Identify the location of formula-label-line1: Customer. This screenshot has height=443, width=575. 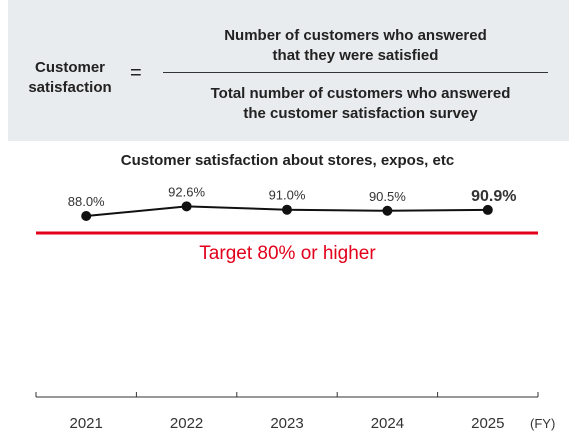
(69, 67).